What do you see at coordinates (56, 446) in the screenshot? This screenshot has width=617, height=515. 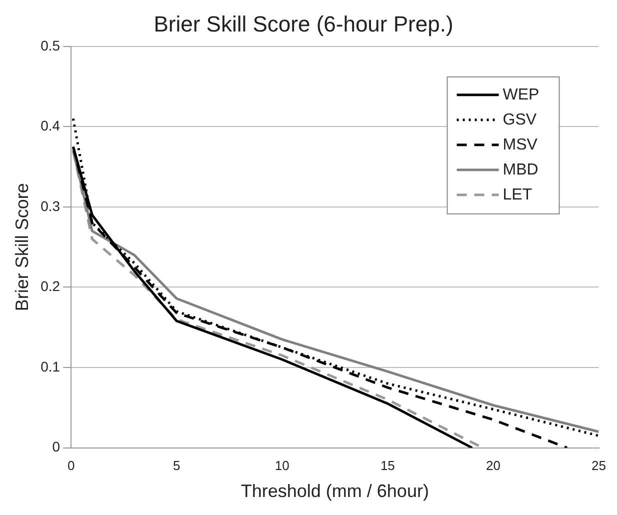 I see `y-tick-label: 0` at bounding box center [56, 446].